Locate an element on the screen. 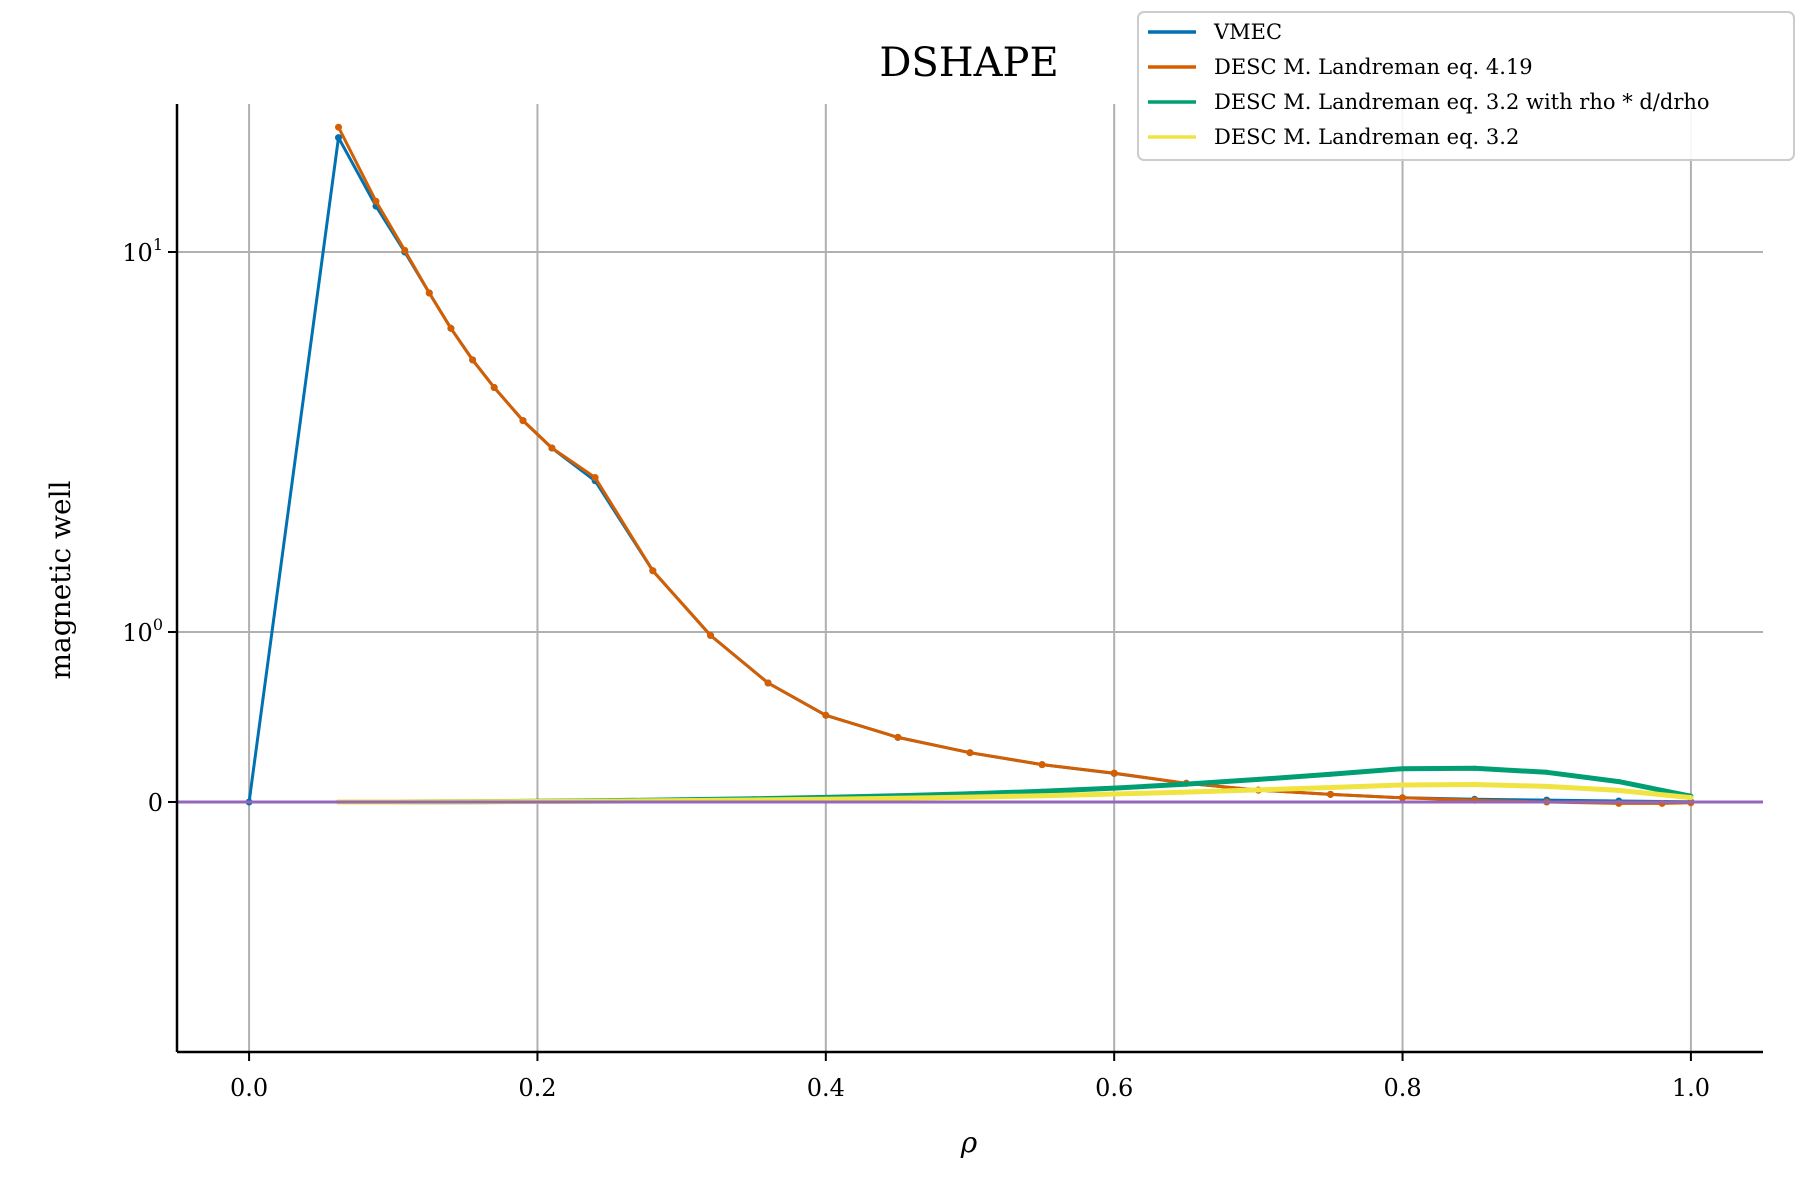 Image resolution: width=1800 pixels, height=1200 pixels. y-tick-label: 10⁰ is located at coordinates (142, 631).